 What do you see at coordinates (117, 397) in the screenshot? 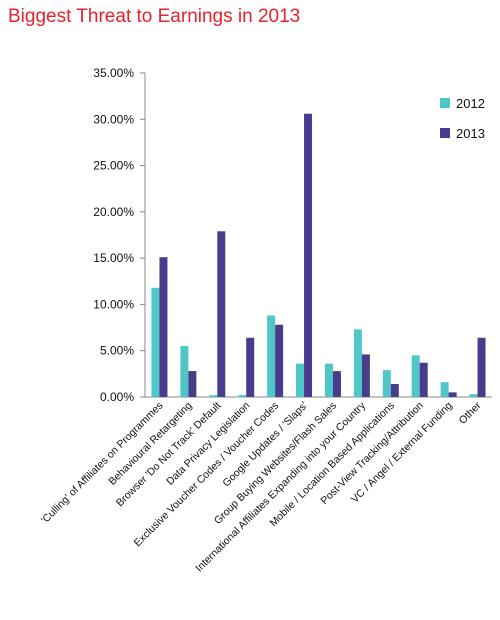
I see `y-tick-label: 0.00%` at bounding box center [117, 397].